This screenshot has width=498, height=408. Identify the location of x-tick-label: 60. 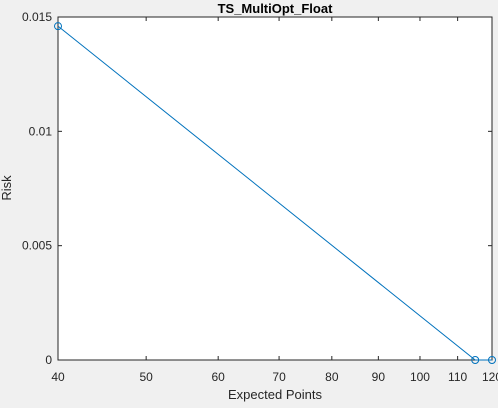
(218, 377).